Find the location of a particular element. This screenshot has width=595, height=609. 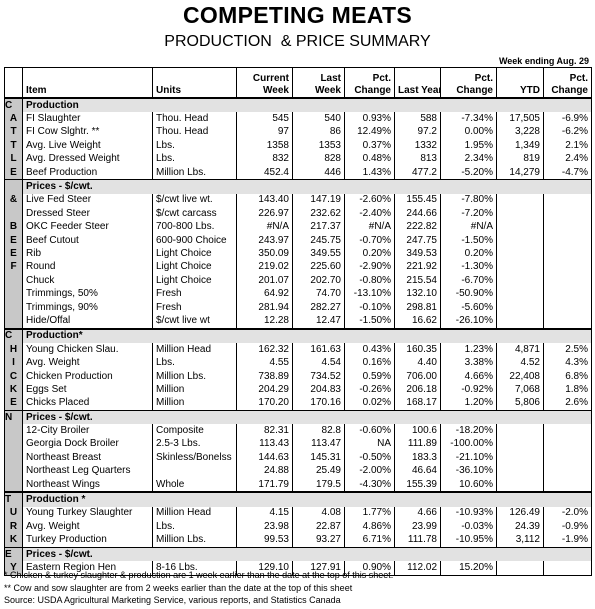

section-title: Prices - $/cwt. is located at coordinates (307, 417).